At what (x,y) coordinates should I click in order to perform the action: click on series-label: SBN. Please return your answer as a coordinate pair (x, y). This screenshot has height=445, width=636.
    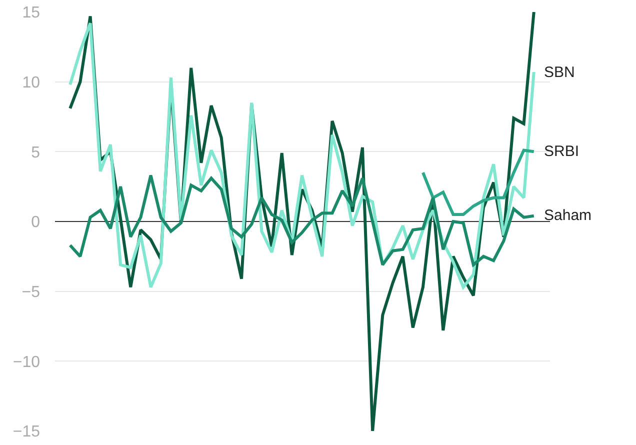
    Looking at the image, I should click on (559, 72).